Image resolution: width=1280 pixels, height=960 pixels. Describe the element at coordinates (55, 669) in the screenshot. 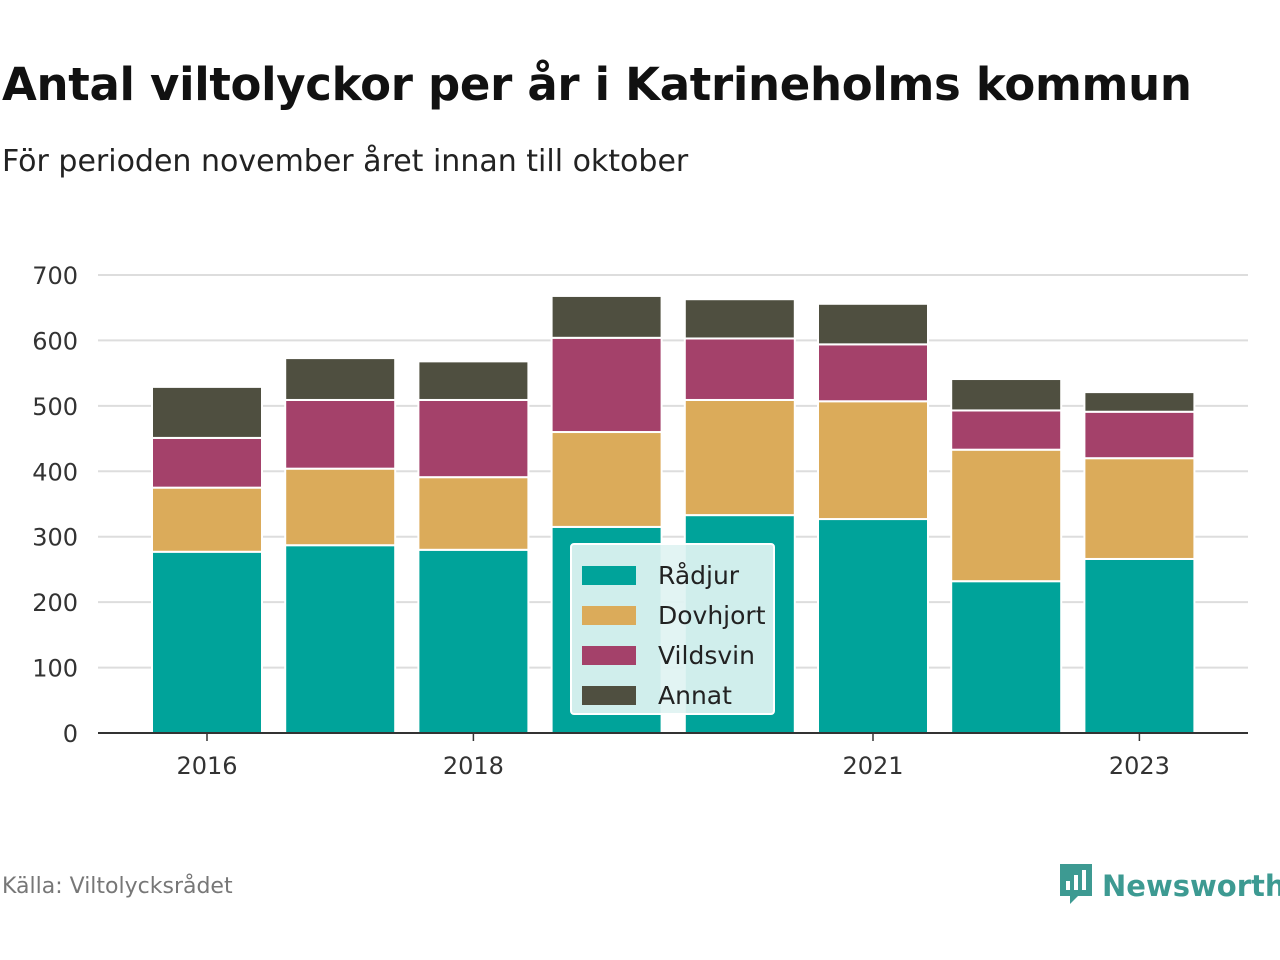

I see `y-tick-label: 100` at that location.